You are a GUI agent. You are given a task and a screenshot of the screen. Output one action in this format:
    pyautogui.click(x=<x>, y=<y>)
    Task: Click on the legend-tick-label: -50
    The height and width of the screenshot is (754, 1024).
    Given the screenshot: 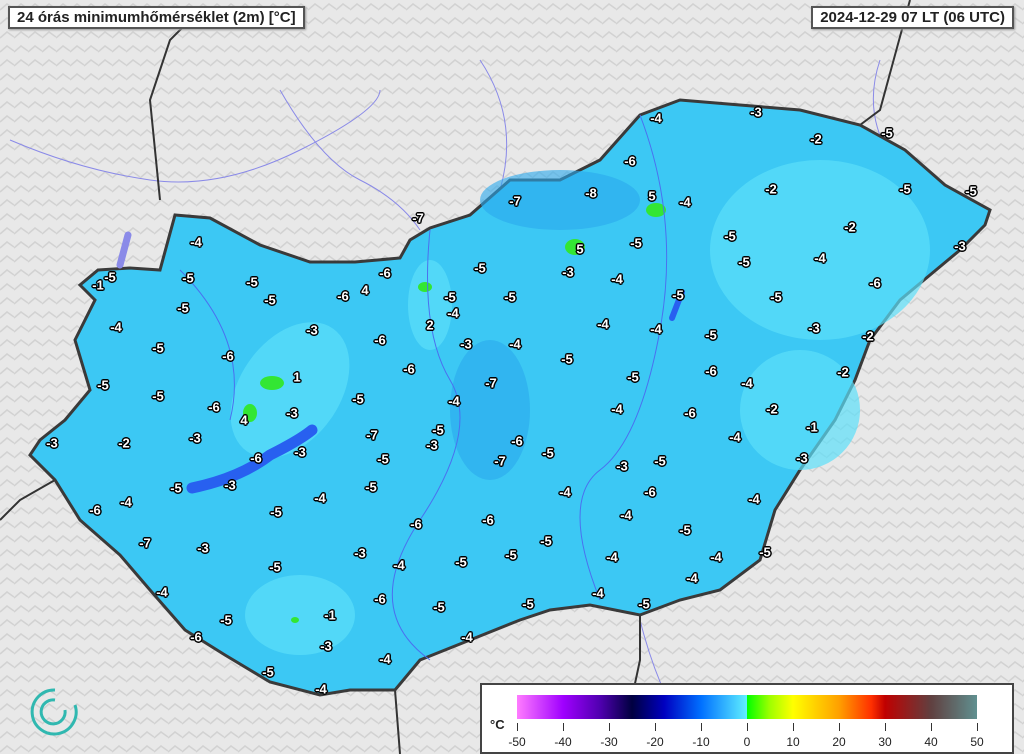 What is the action you would take?
    pyautogui.click(x=517, y=742)
    